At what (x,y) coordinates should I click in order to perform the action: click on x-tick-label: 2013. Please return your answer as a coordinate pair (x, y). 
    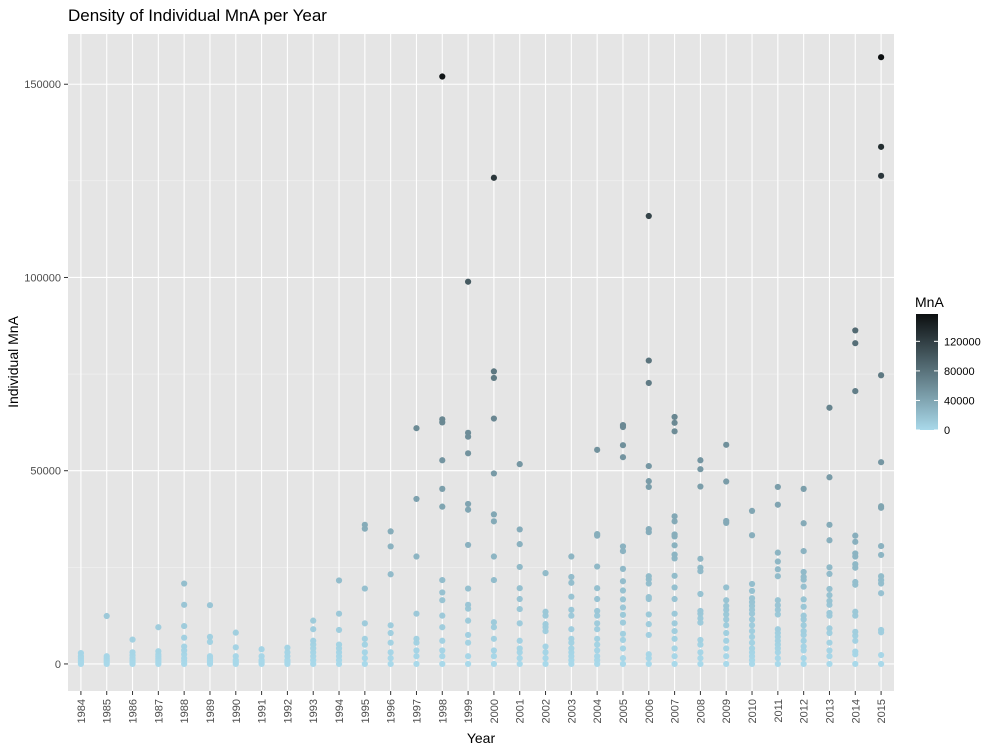
    Looking at the image, I should click on (830, 711).